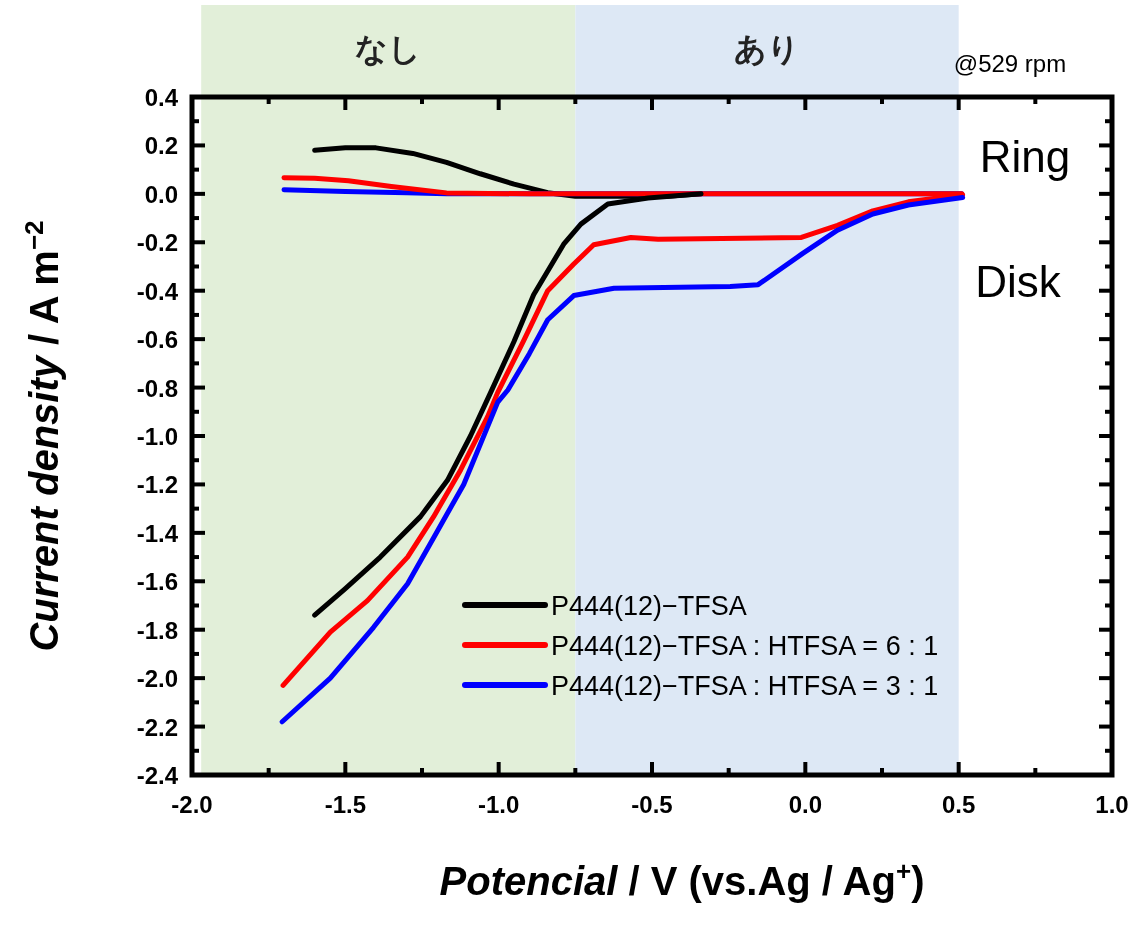 The height and width of the screenshot is (927, 1143). Describe the element at coordinates (157, 582) in the screenshot. I see `y-tick-label: -1.6` at that location.